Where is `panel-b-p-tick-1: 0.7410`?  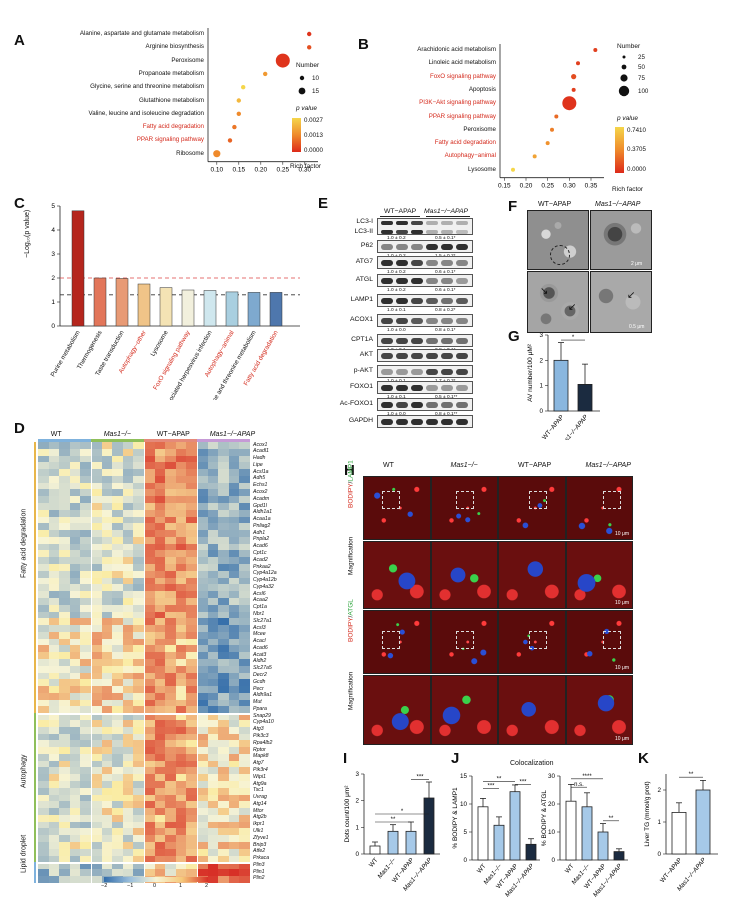
panel-b-p-tick-1: 0.7410 is located at coordinates (636, 130).